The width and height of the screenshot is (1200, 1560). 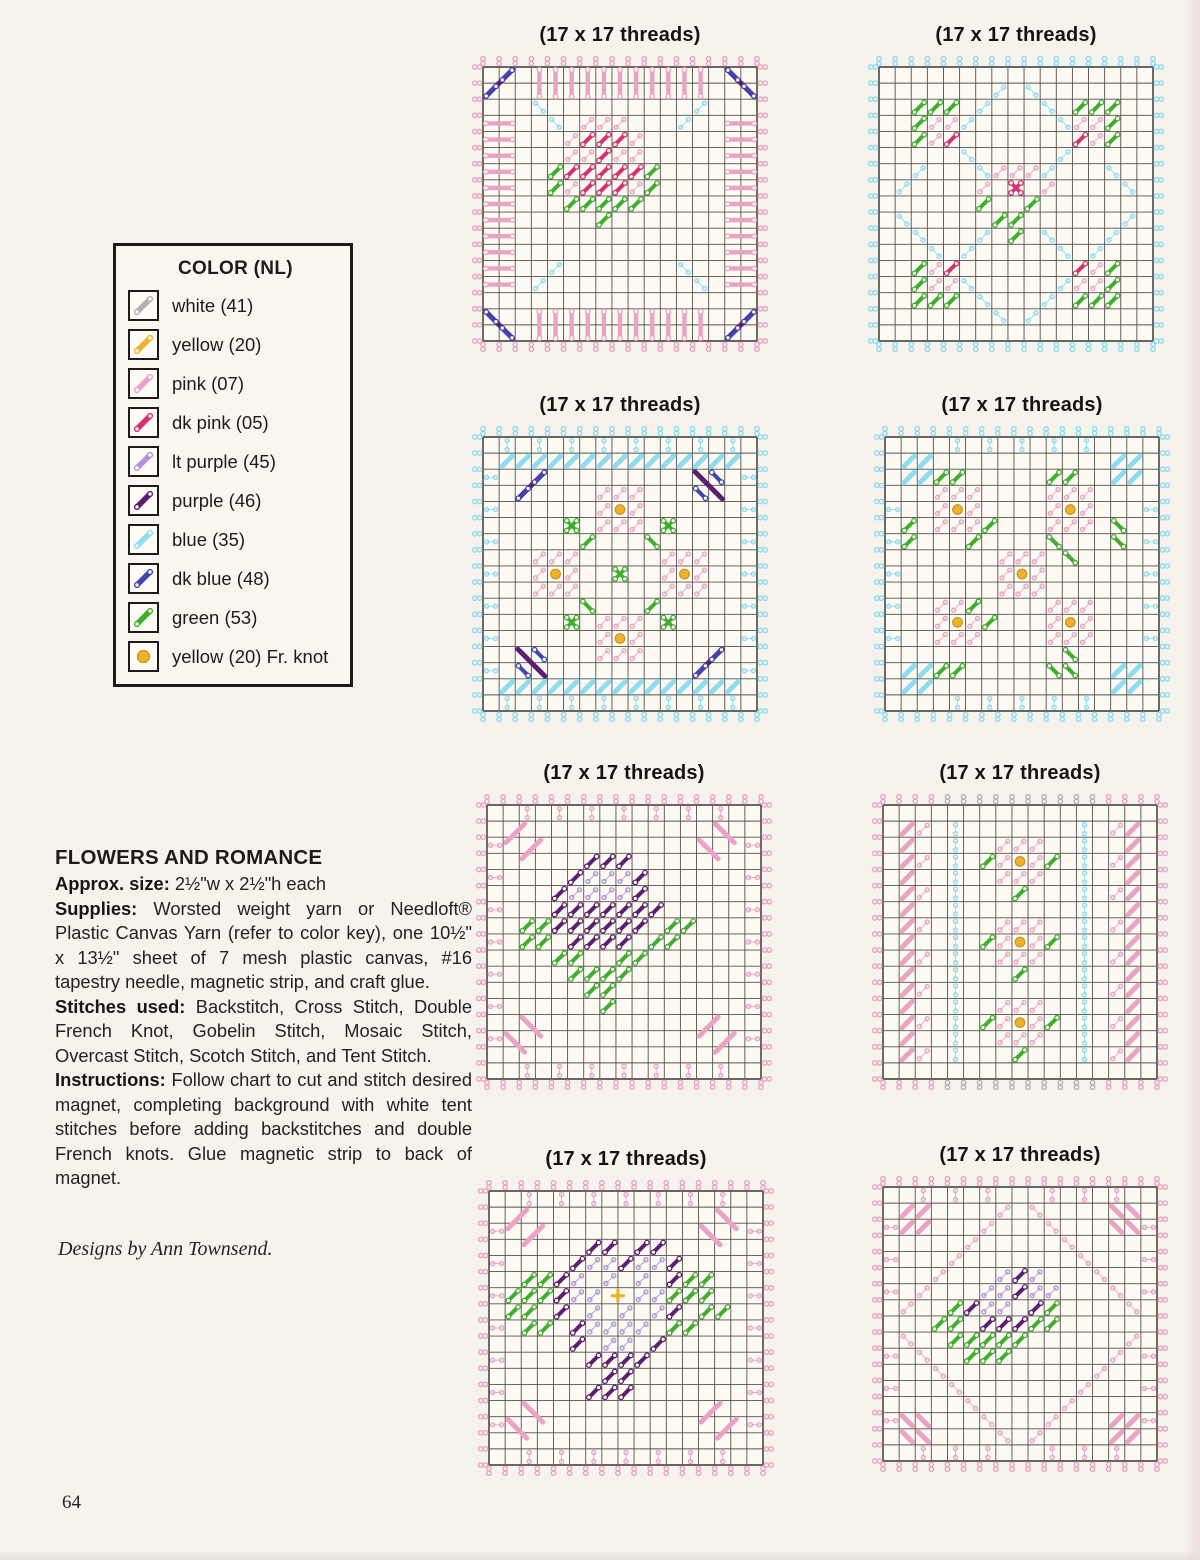 I want to click on stitch-chart-3: (17 x 17 threads), so click(x=620, y=559).